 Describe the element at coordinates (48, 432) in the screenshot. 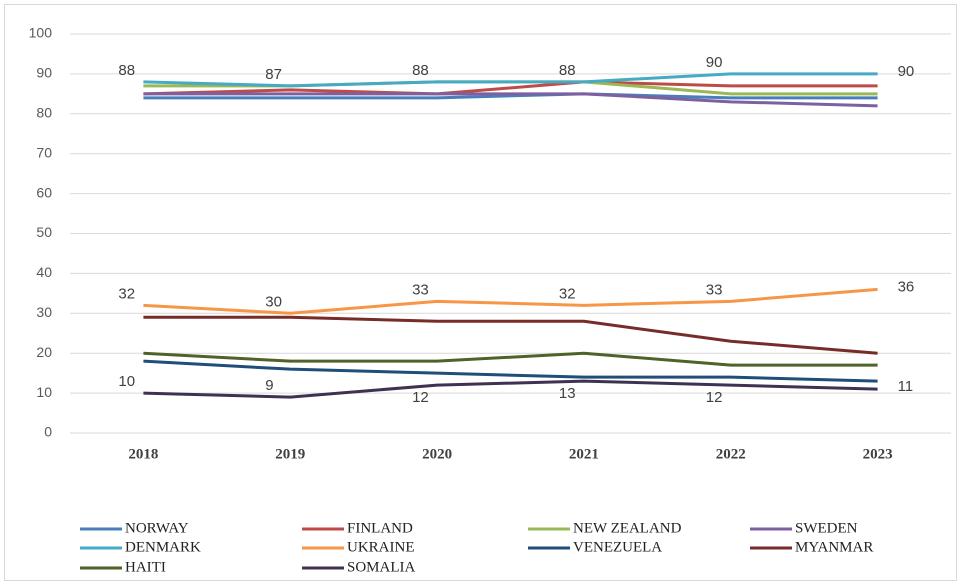

I see `y-tick-label: 0` at that location.